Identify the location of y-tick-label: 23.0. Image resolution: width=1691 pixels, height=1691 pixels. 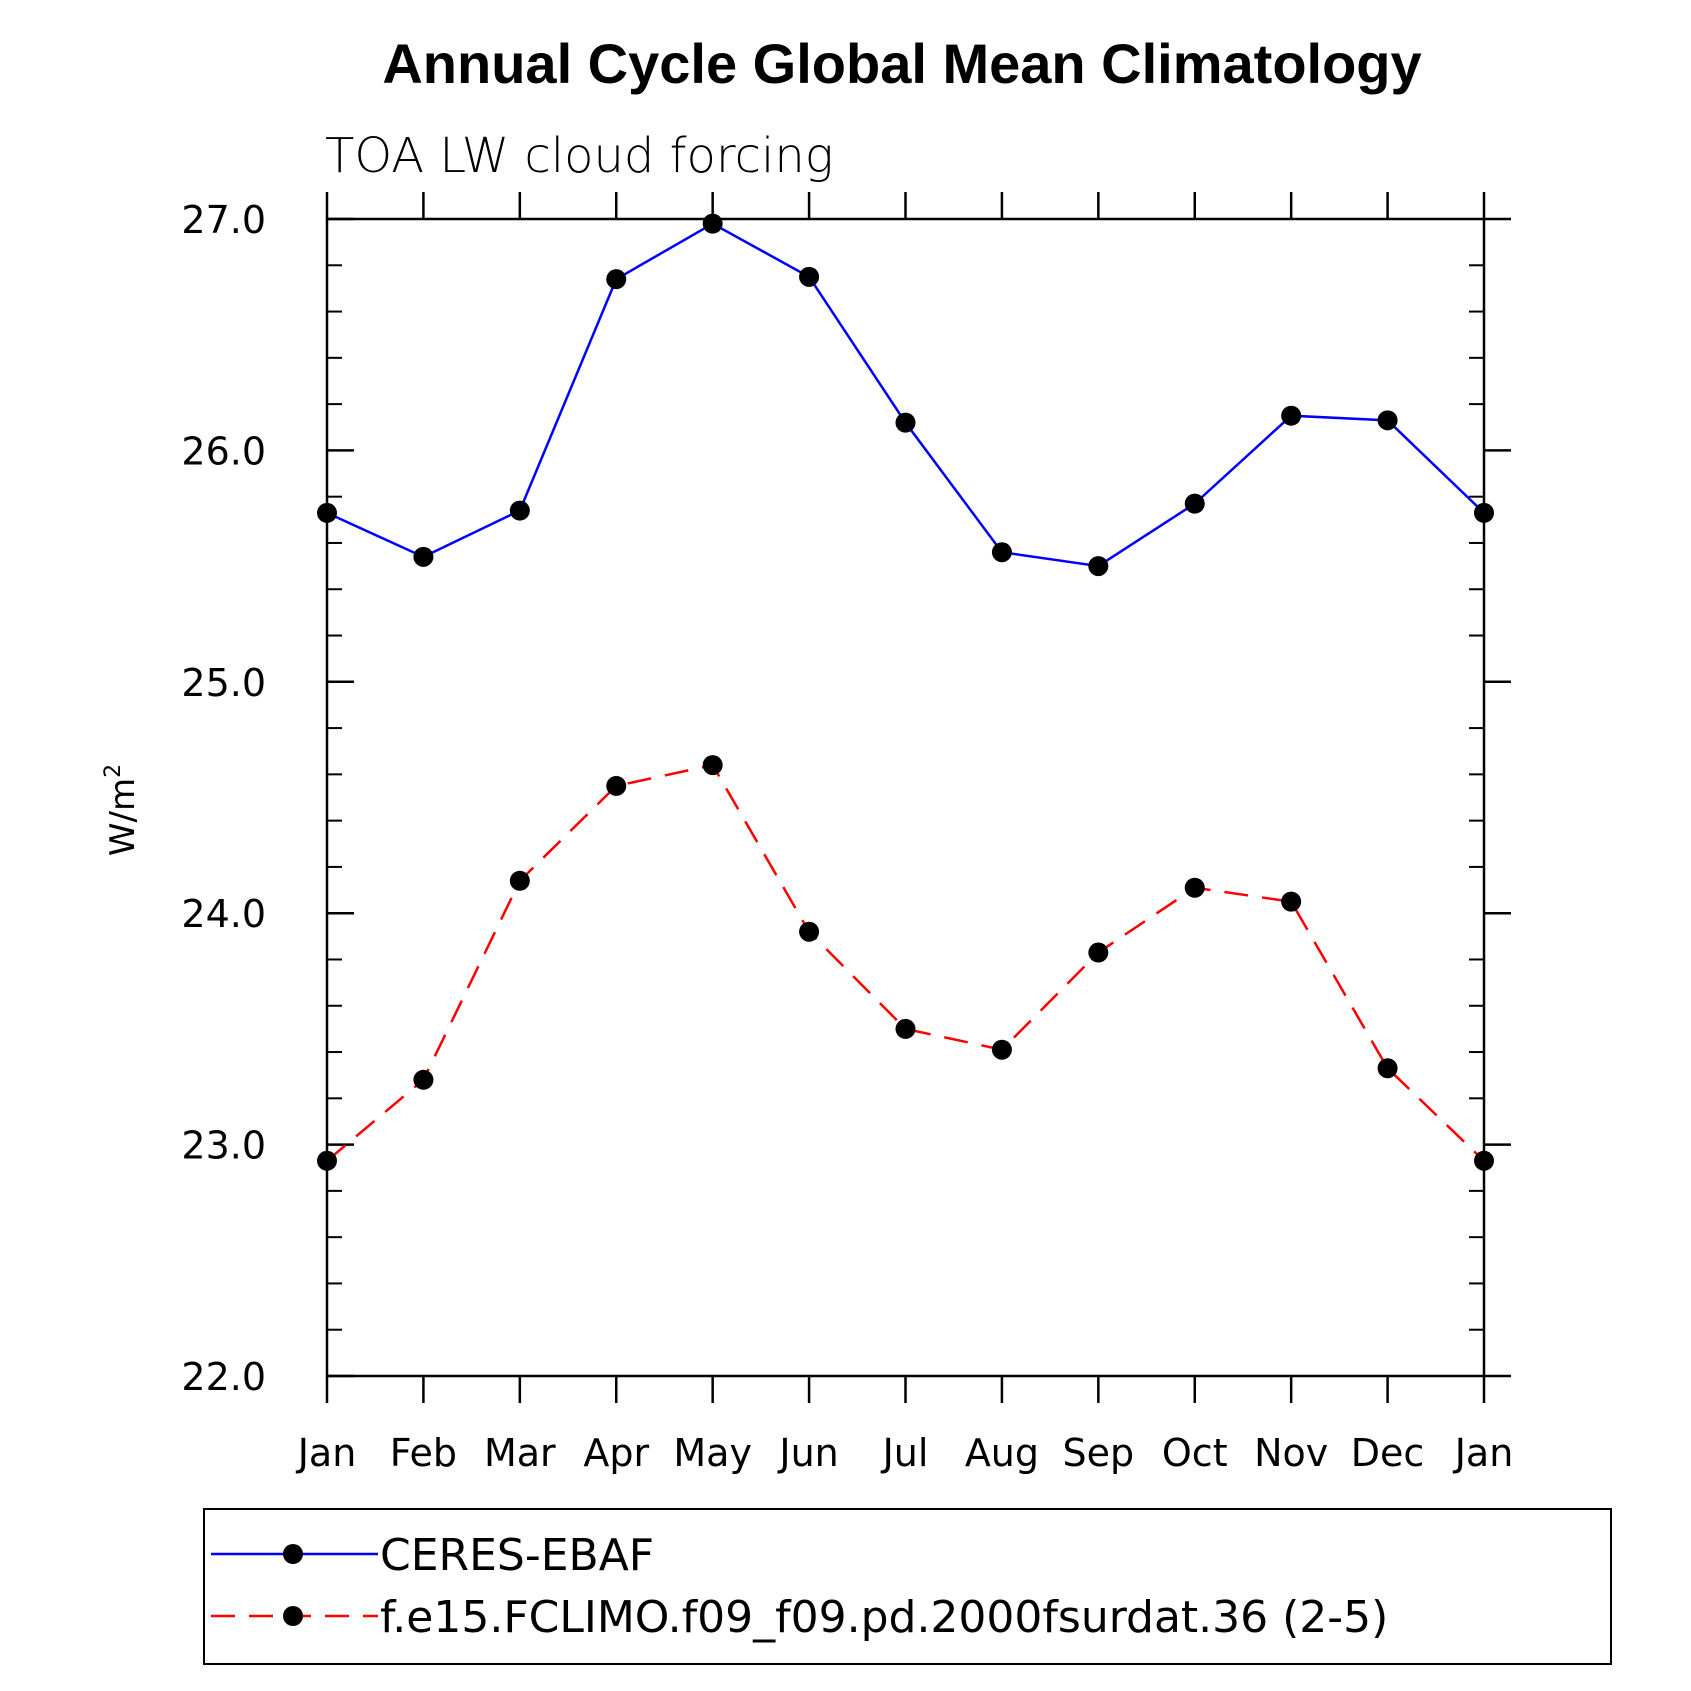
(223, 1146).